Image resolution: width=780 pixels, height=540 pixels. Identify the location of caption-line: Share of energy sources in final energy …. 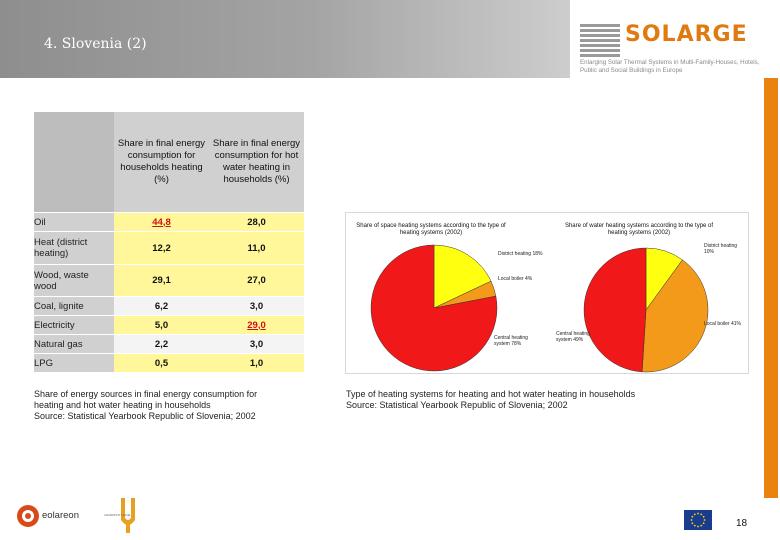
(146, 394).